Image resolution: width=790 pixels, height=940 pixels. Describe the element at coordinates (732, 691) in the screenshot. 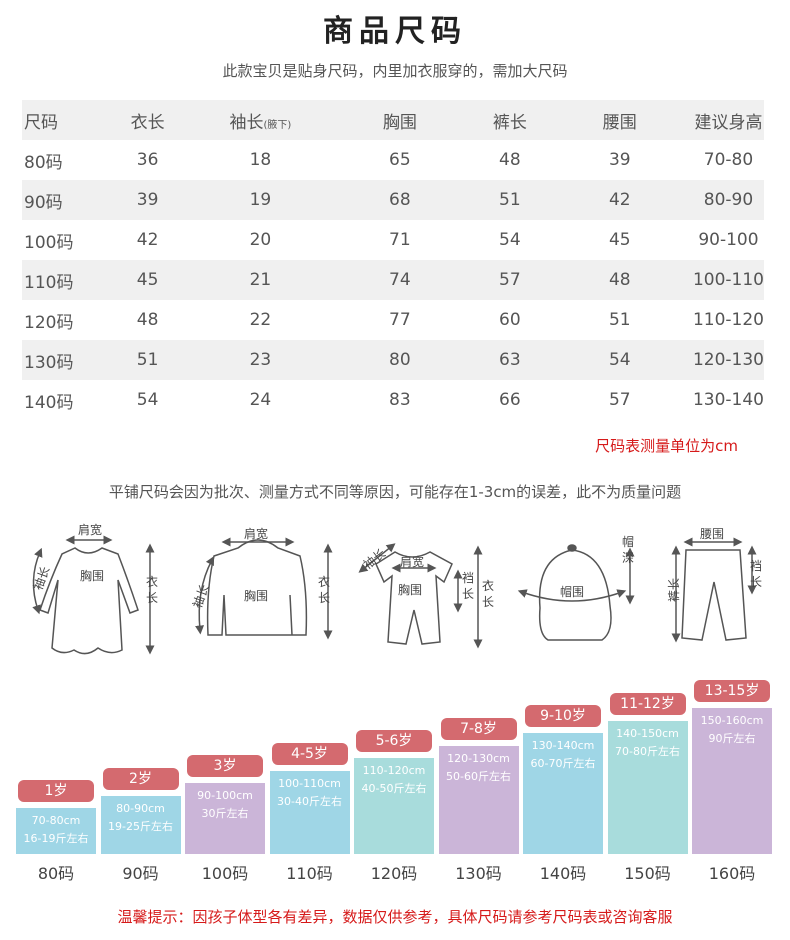

I see `age-badge: 13-15岁` at that location.